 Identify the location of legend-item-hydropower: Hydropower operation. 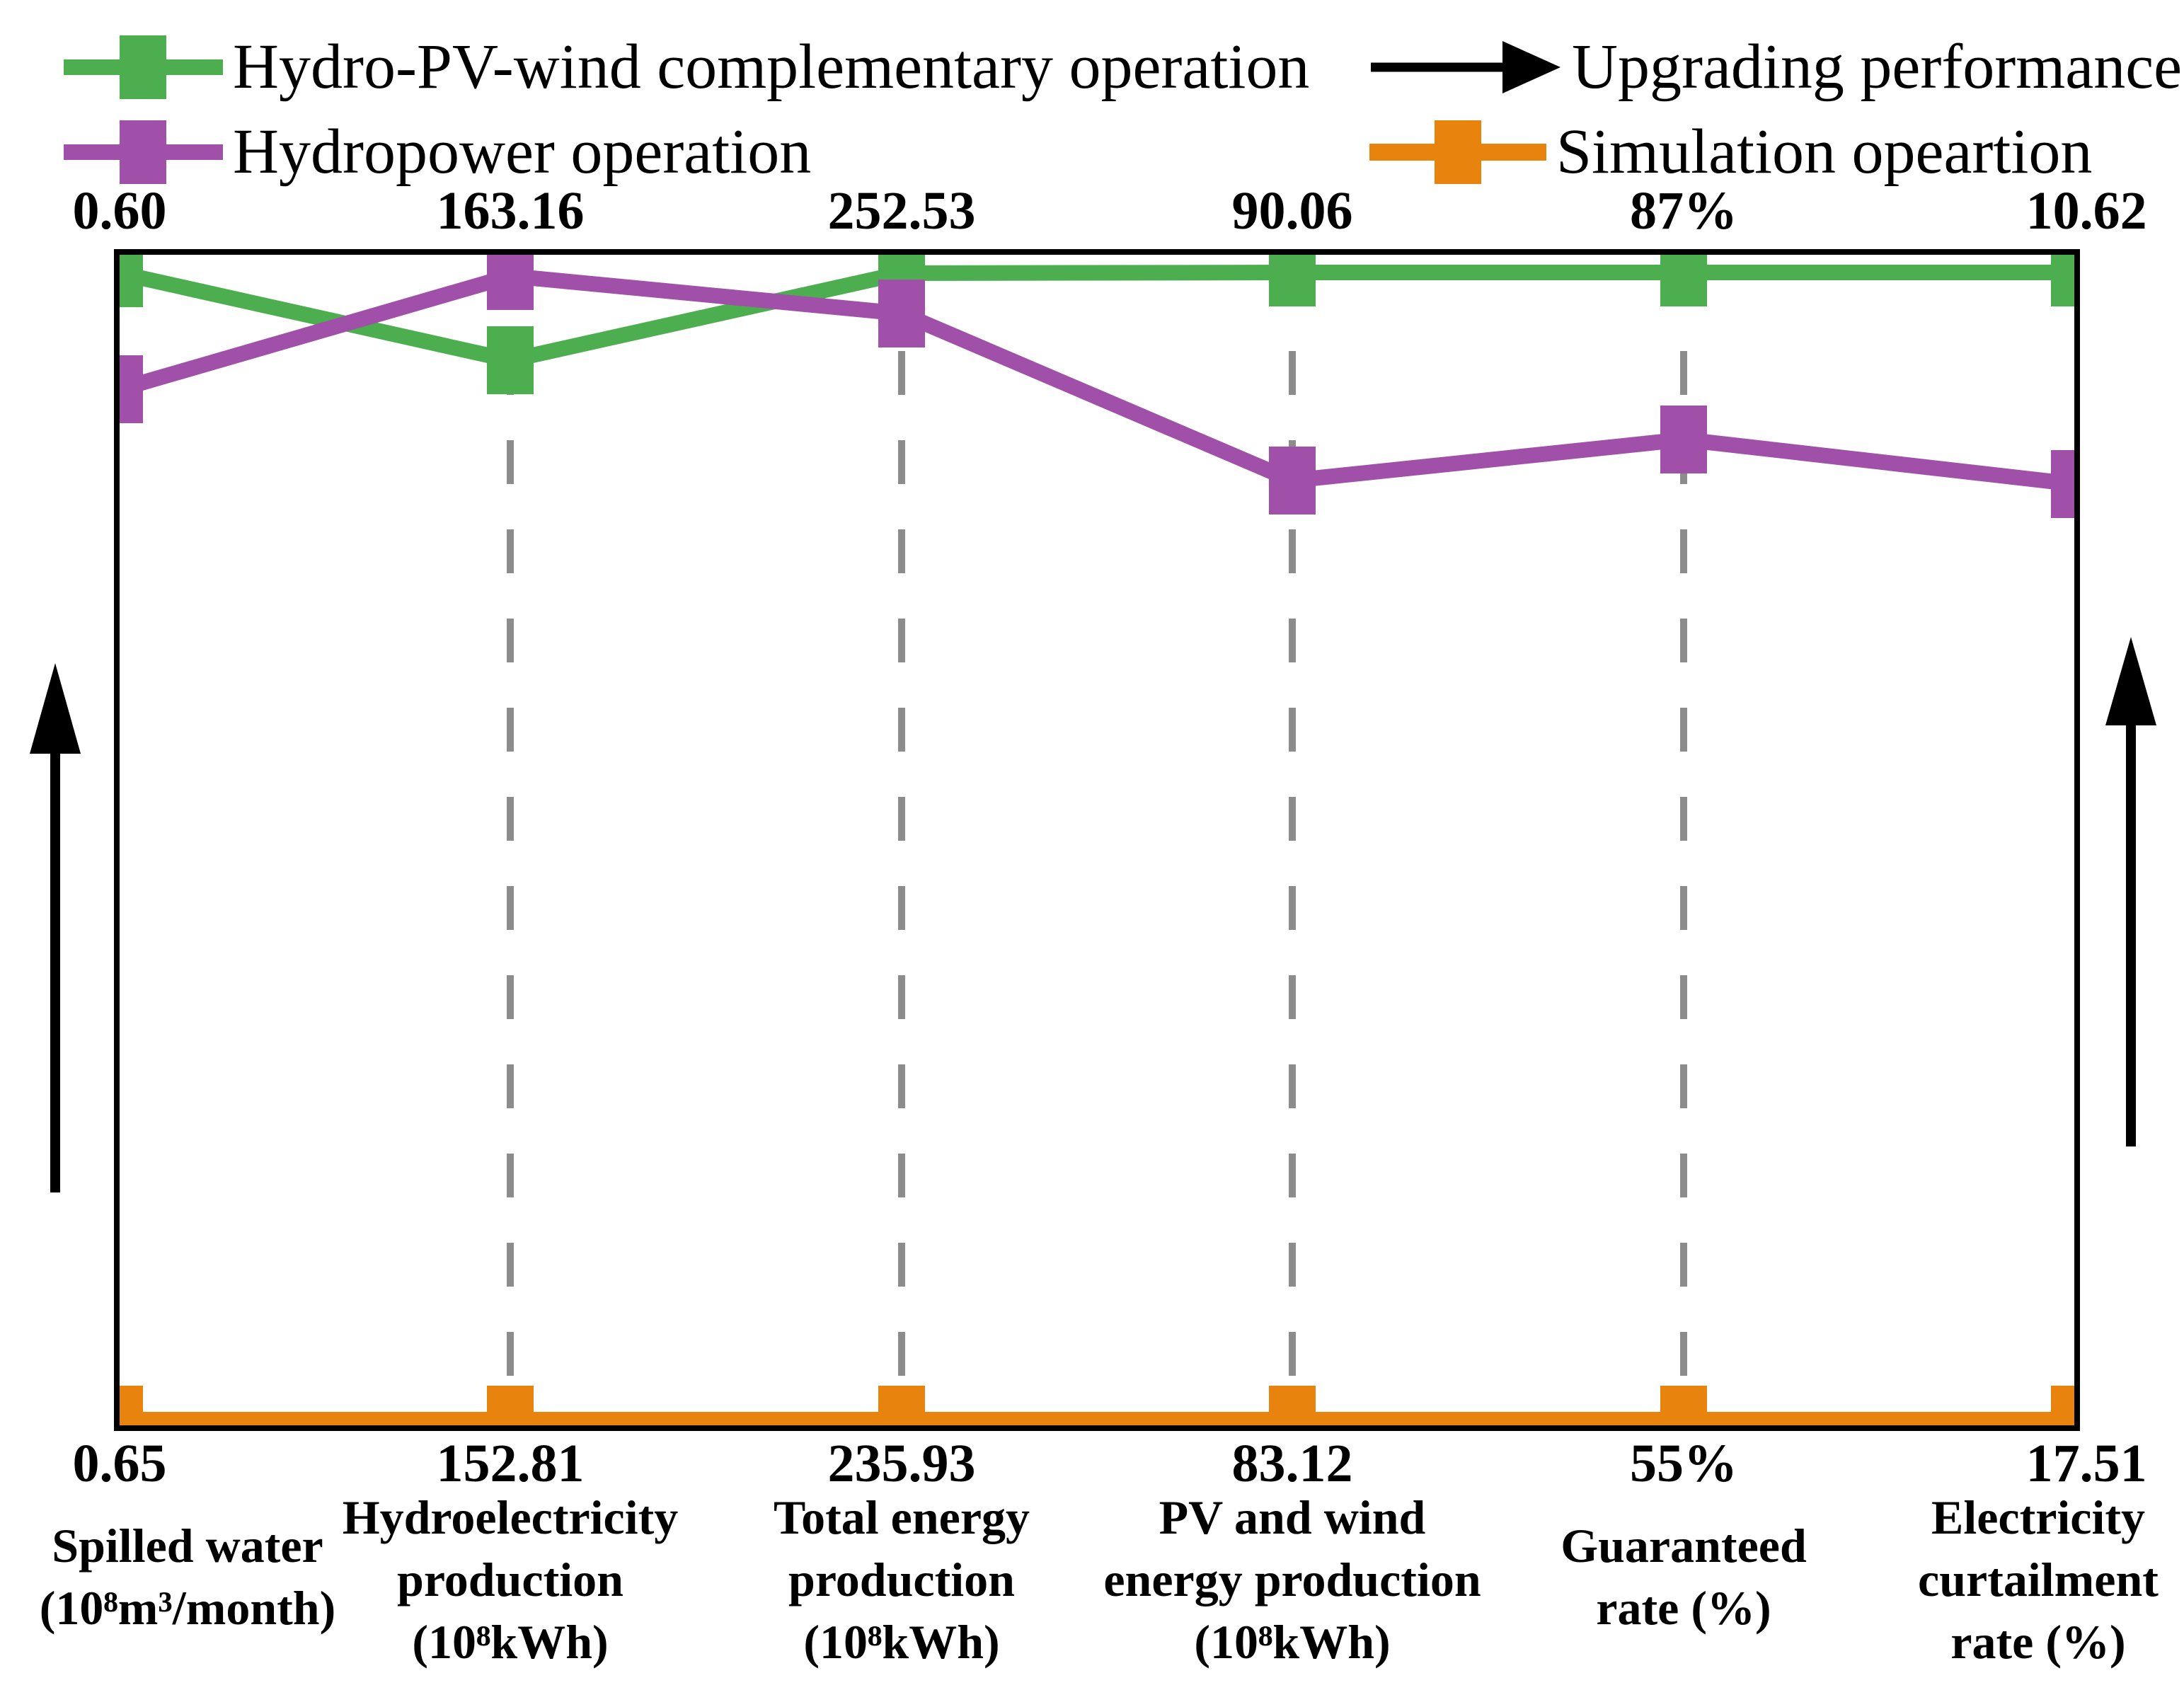
(438, 152).